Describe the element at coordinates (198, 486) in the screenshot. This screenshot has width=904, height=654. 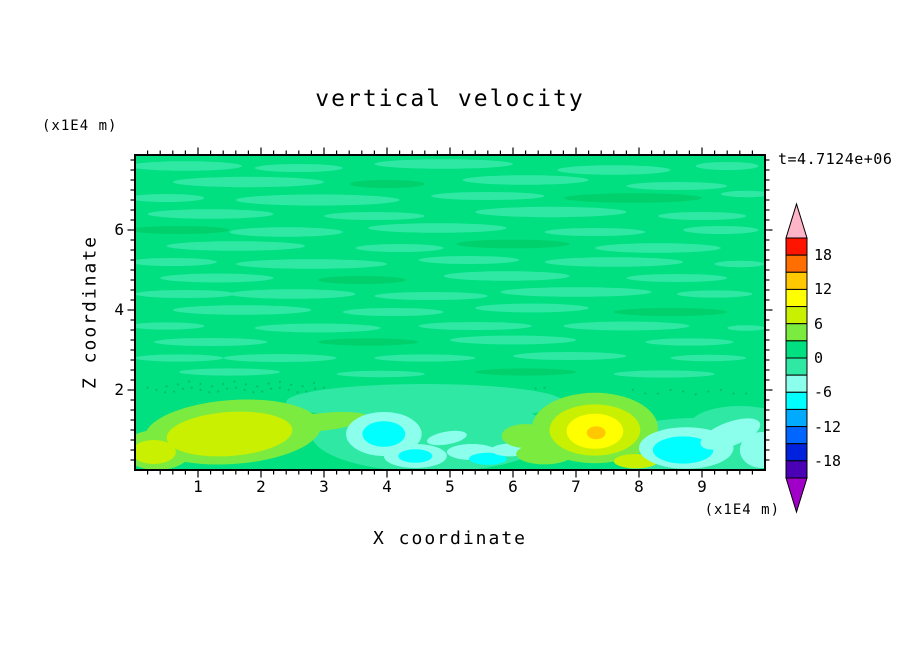
I see `x-tick-label: 1` at that location.